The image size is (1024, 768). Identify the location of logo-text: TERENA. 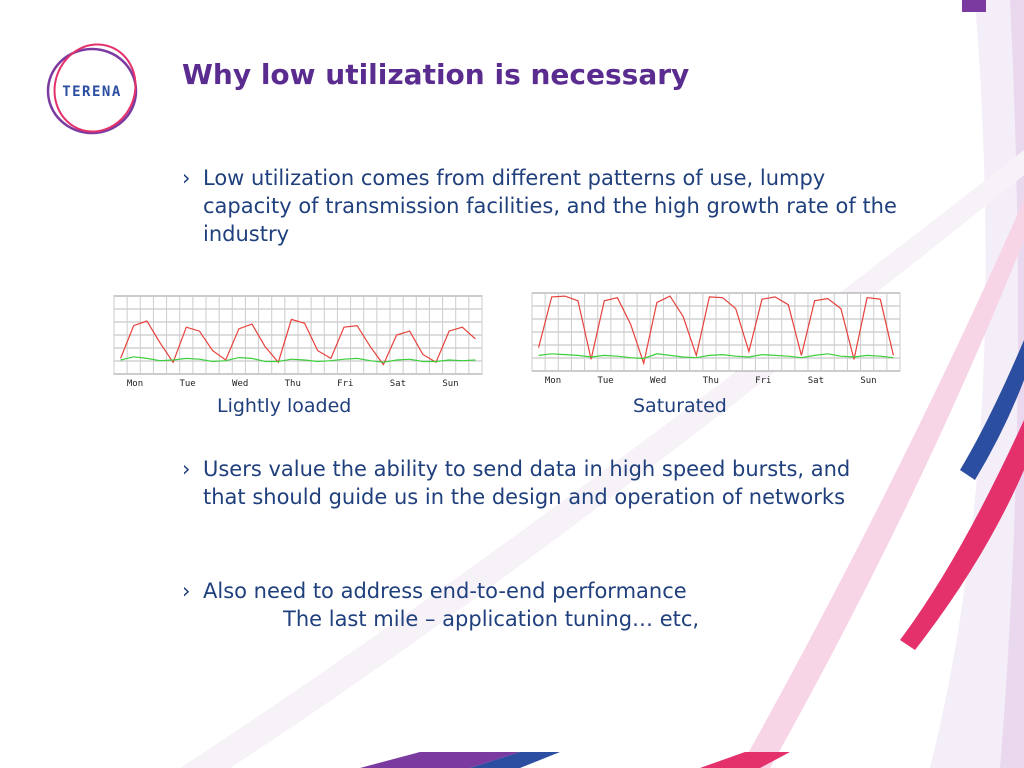
(92, 92).